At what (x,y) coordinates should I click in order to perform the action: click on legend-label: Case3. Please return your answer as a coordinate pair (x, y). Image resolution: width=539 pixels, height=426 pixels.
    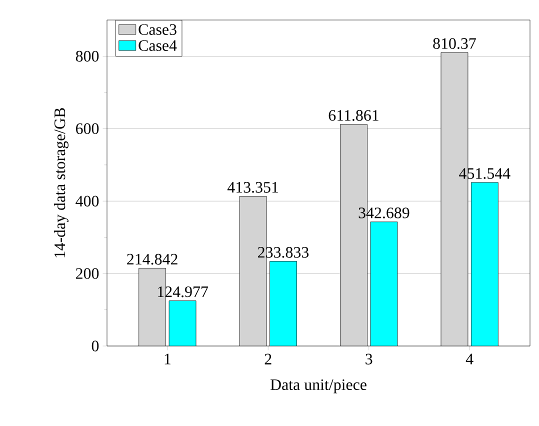
    Looking at the image, I should click on (157, 29).